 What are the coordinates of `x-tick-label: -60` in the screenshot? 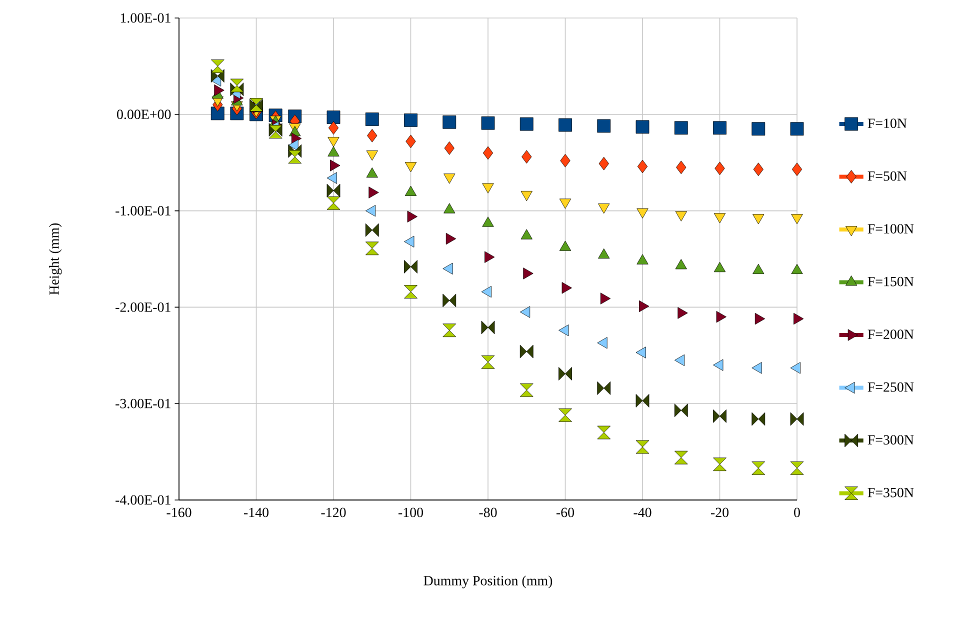 It's located at (565, 513).